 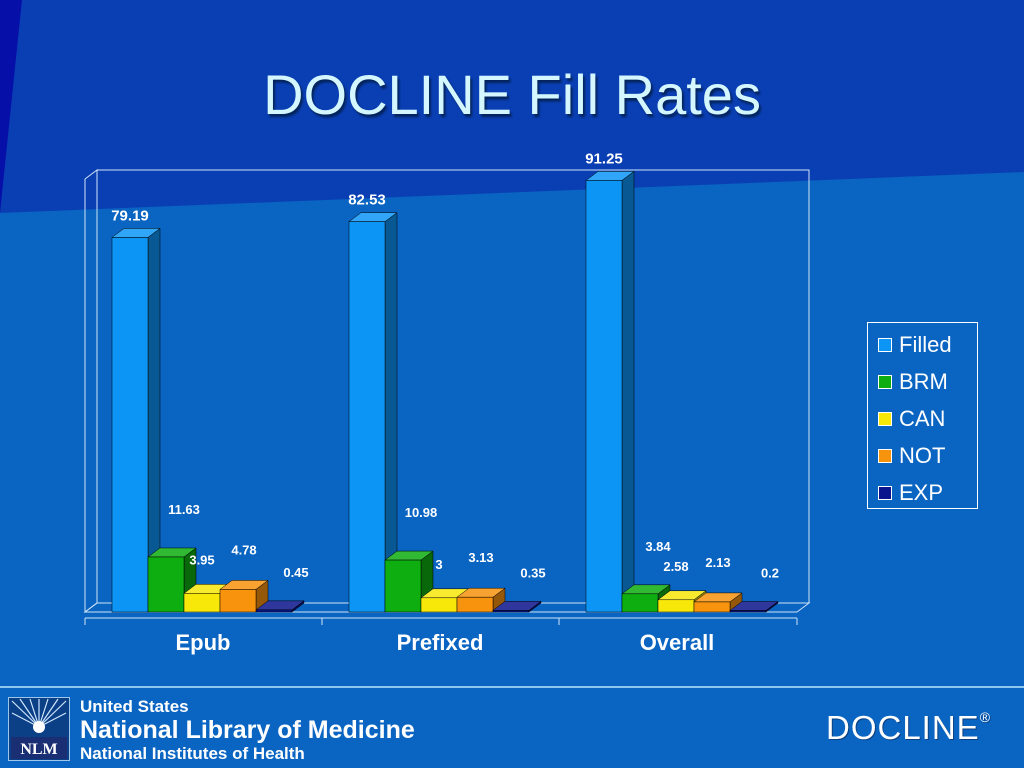 I want to click on bar-can-prefixed-front, so click(x=439, y=605).